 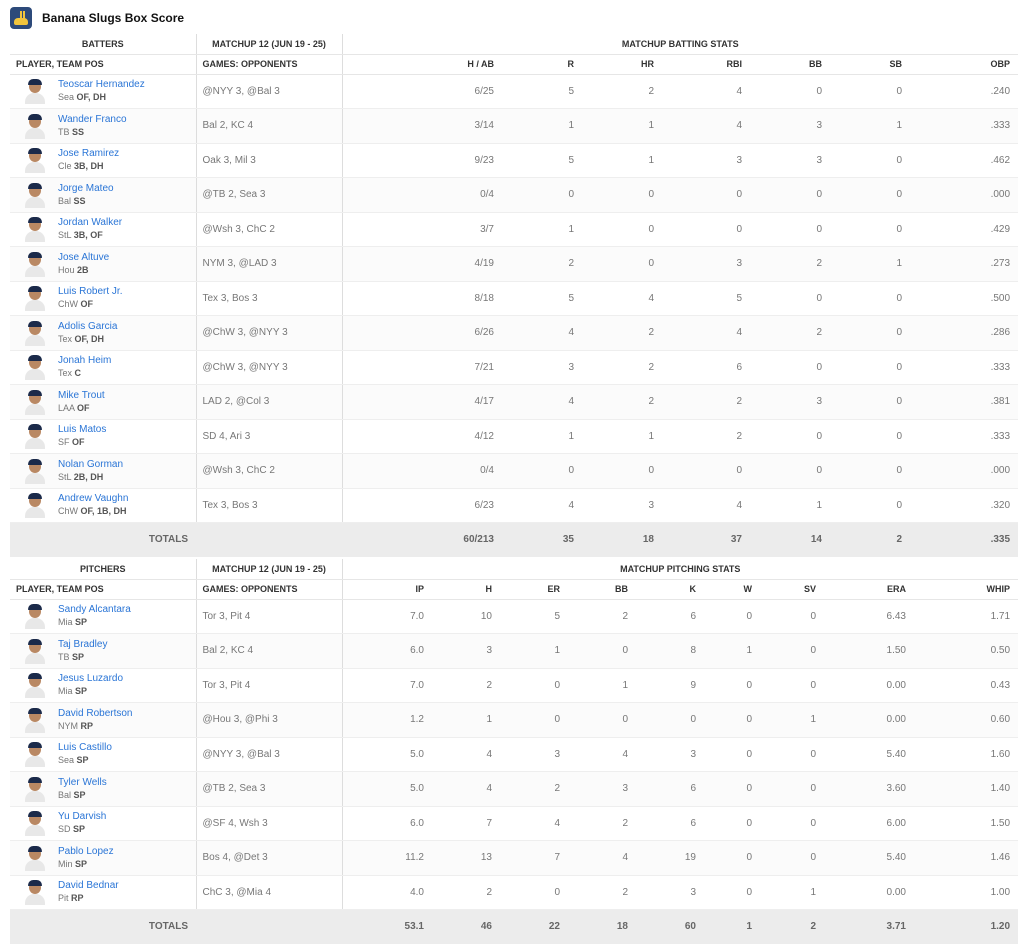 What do you see at coordinates (964, 64) in the screenshot?
I see `column-header-obp: OBP` at bounding box center [964, 64].